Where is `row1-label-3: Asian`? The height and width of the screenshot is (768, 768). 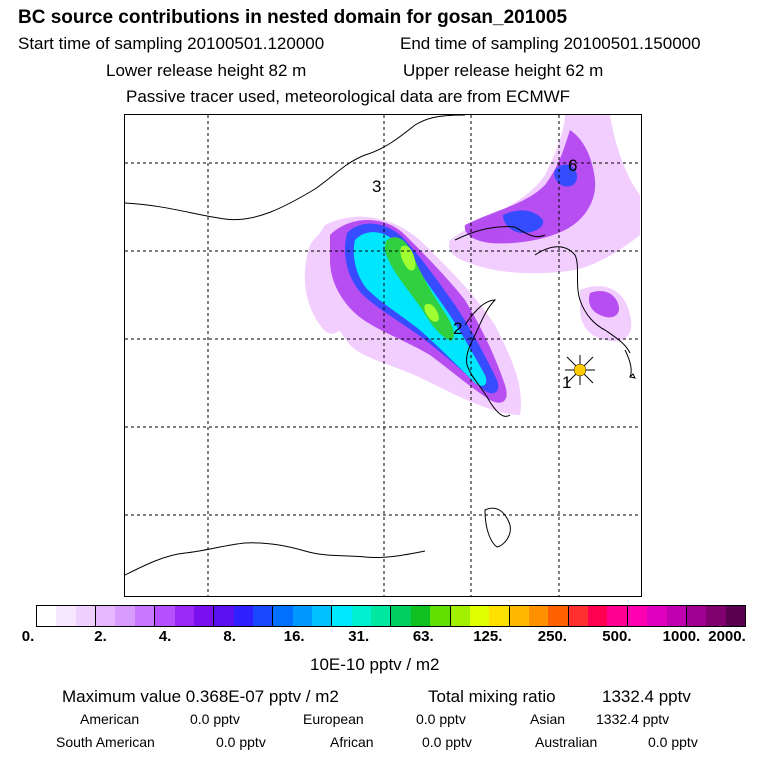 row1-label-3: Asian is located at coordinates (548, 719).